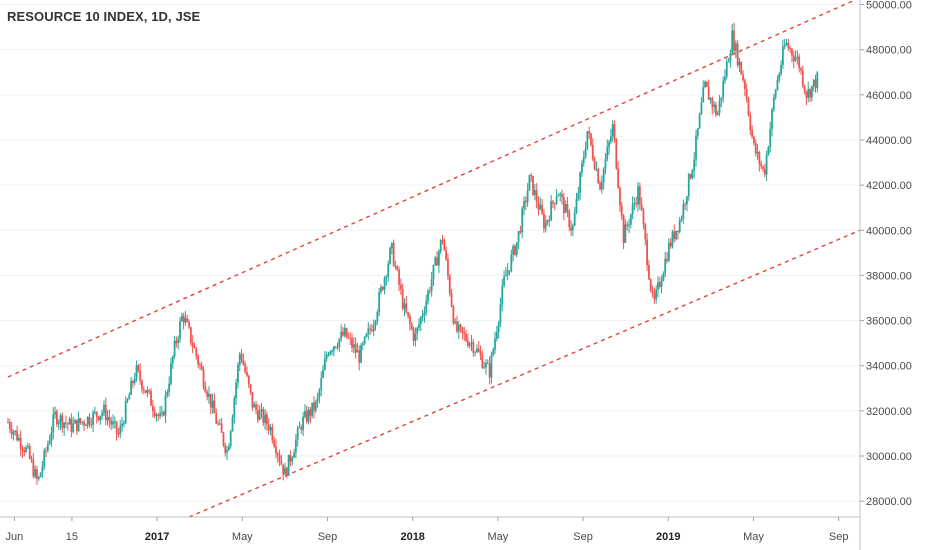 The height and width of the screenshot is (550, 932). I want to click on y-tick-label: 28000.00, so click(889, 502).